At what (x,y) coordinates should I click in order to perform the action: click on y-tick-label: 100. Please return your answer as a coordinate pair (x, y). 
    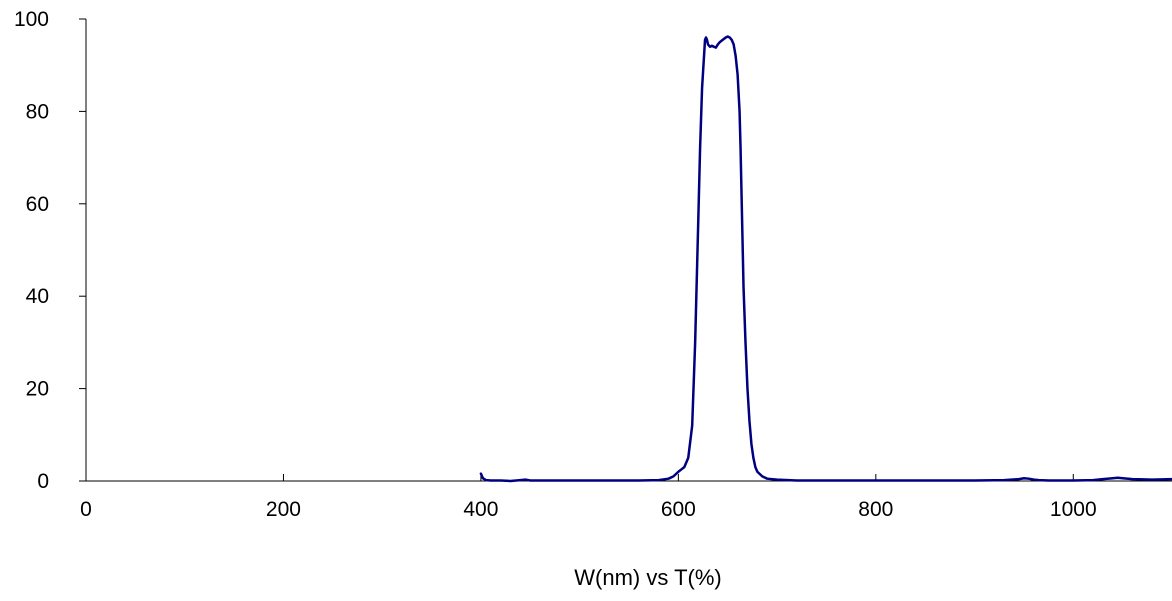
    Looking at the image, I should click on (31, 19).